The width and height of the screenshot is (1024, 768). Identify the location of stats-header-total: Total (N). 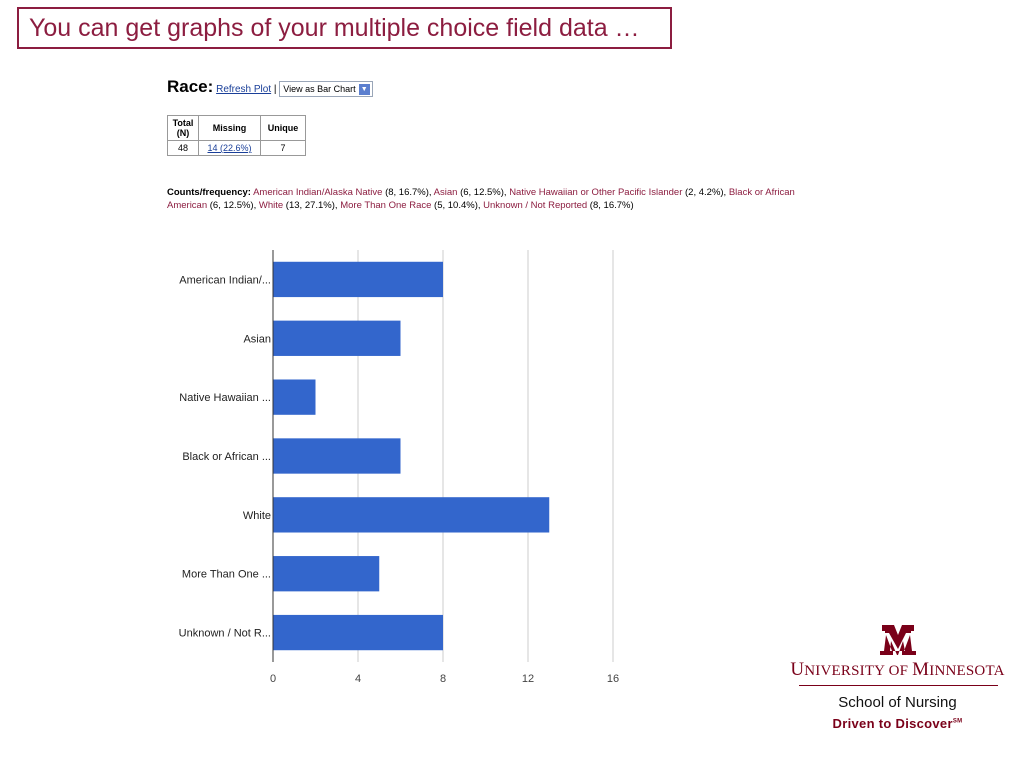
(183, 128).